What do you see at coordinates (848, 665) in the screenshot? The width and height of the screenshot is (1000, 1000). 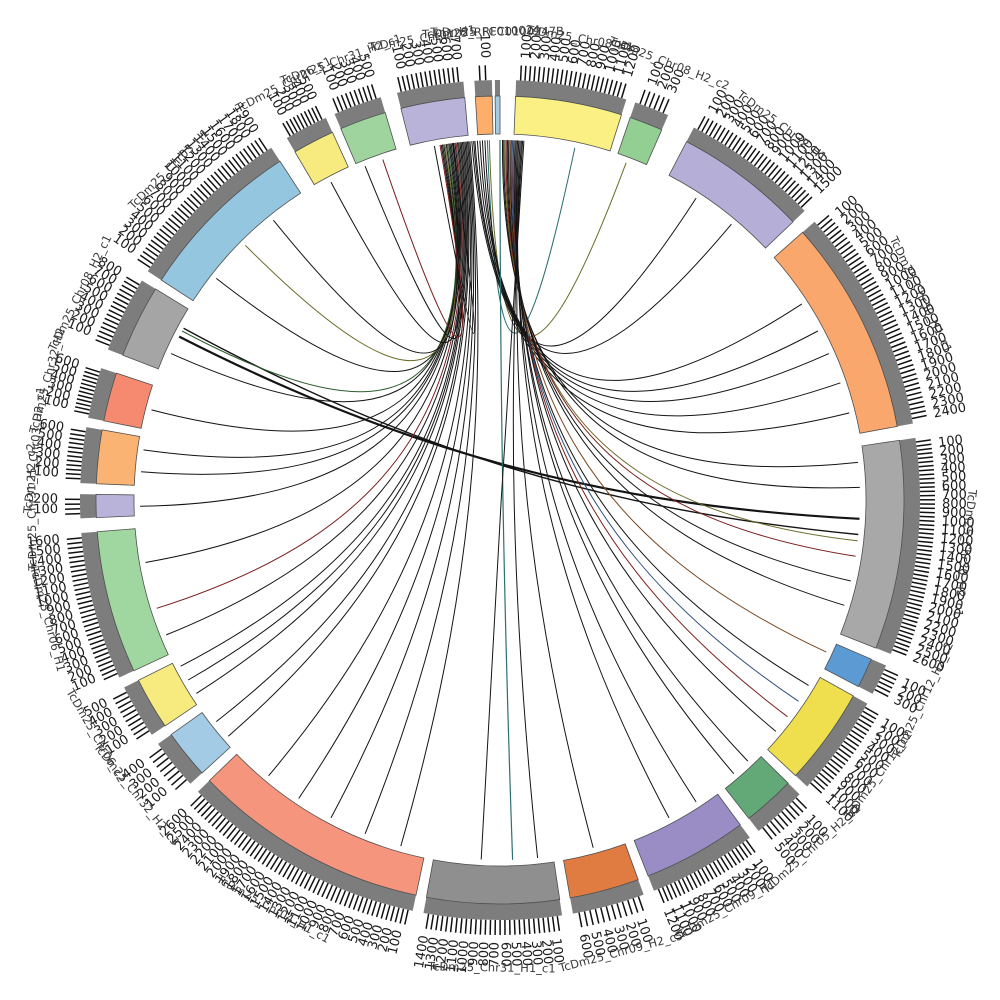 I see `chromosome-segment-chr12_h2_c2` at bounding box center [848, 665].